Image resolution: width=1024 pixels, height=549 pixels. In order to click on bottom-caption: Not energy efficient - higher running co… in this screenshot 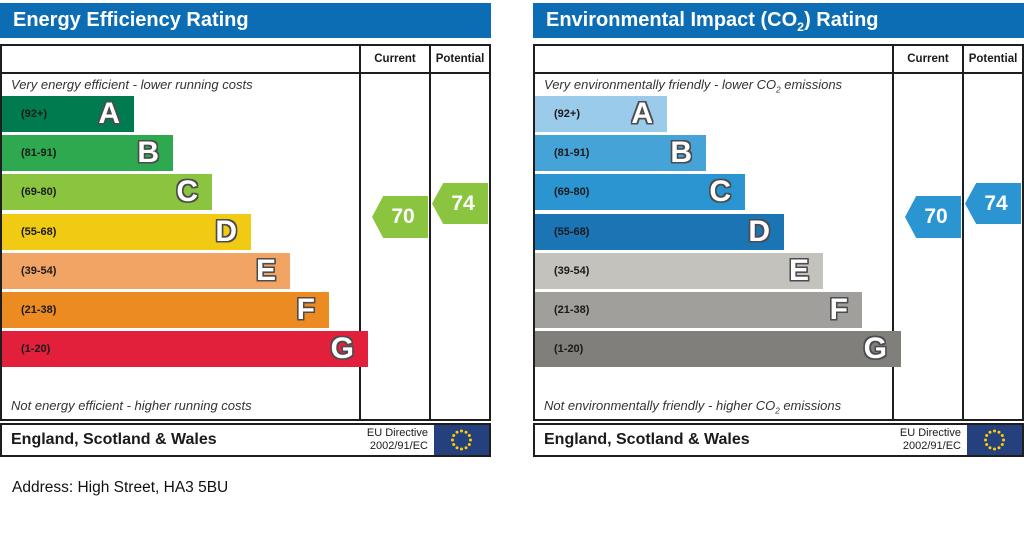, I will do `click(131, 405)`.